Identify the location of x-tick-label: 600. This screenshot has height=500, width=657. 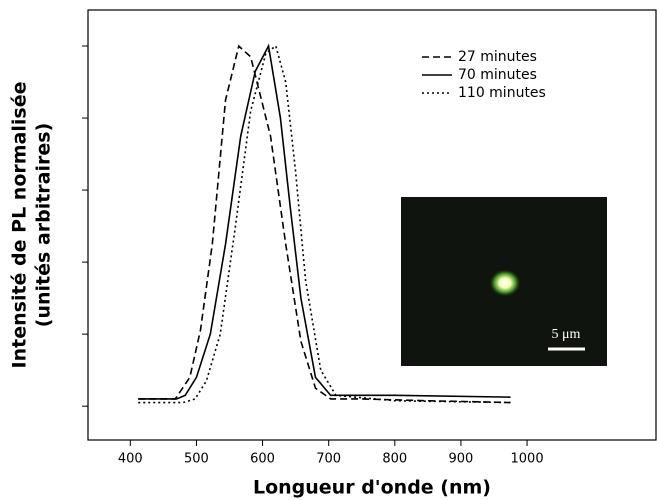
(262, 459).